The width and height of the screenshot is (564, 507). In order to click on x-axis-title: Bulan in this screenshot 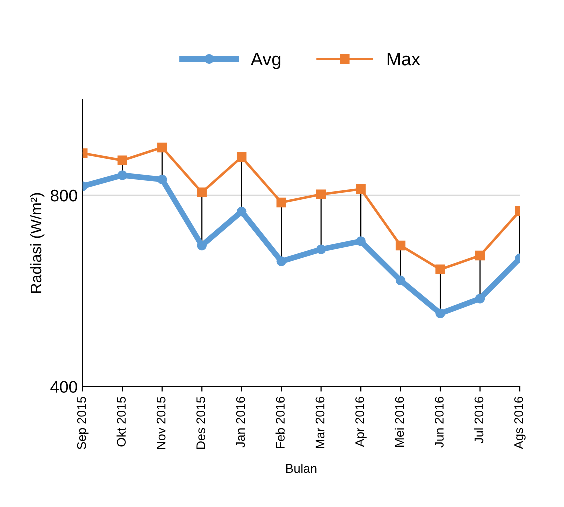, I will do `click(301, 469)`.